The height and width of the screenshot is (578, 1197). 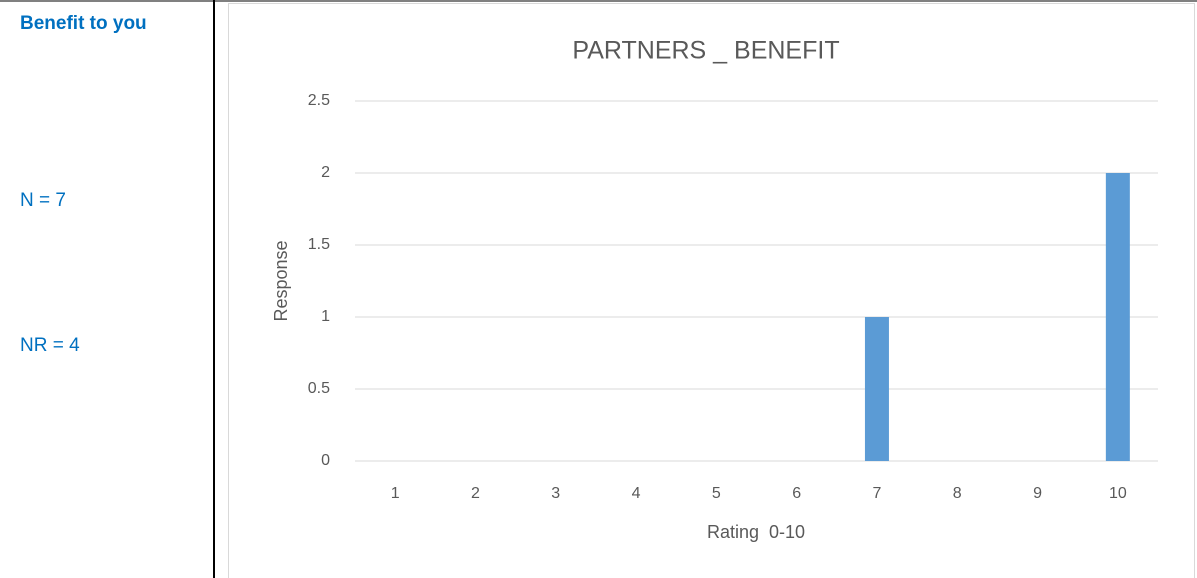 What do you see at coordinates (325, 172) in the screenshot?
I see `y-tick-label: 2` at bounding box center [325, 172].